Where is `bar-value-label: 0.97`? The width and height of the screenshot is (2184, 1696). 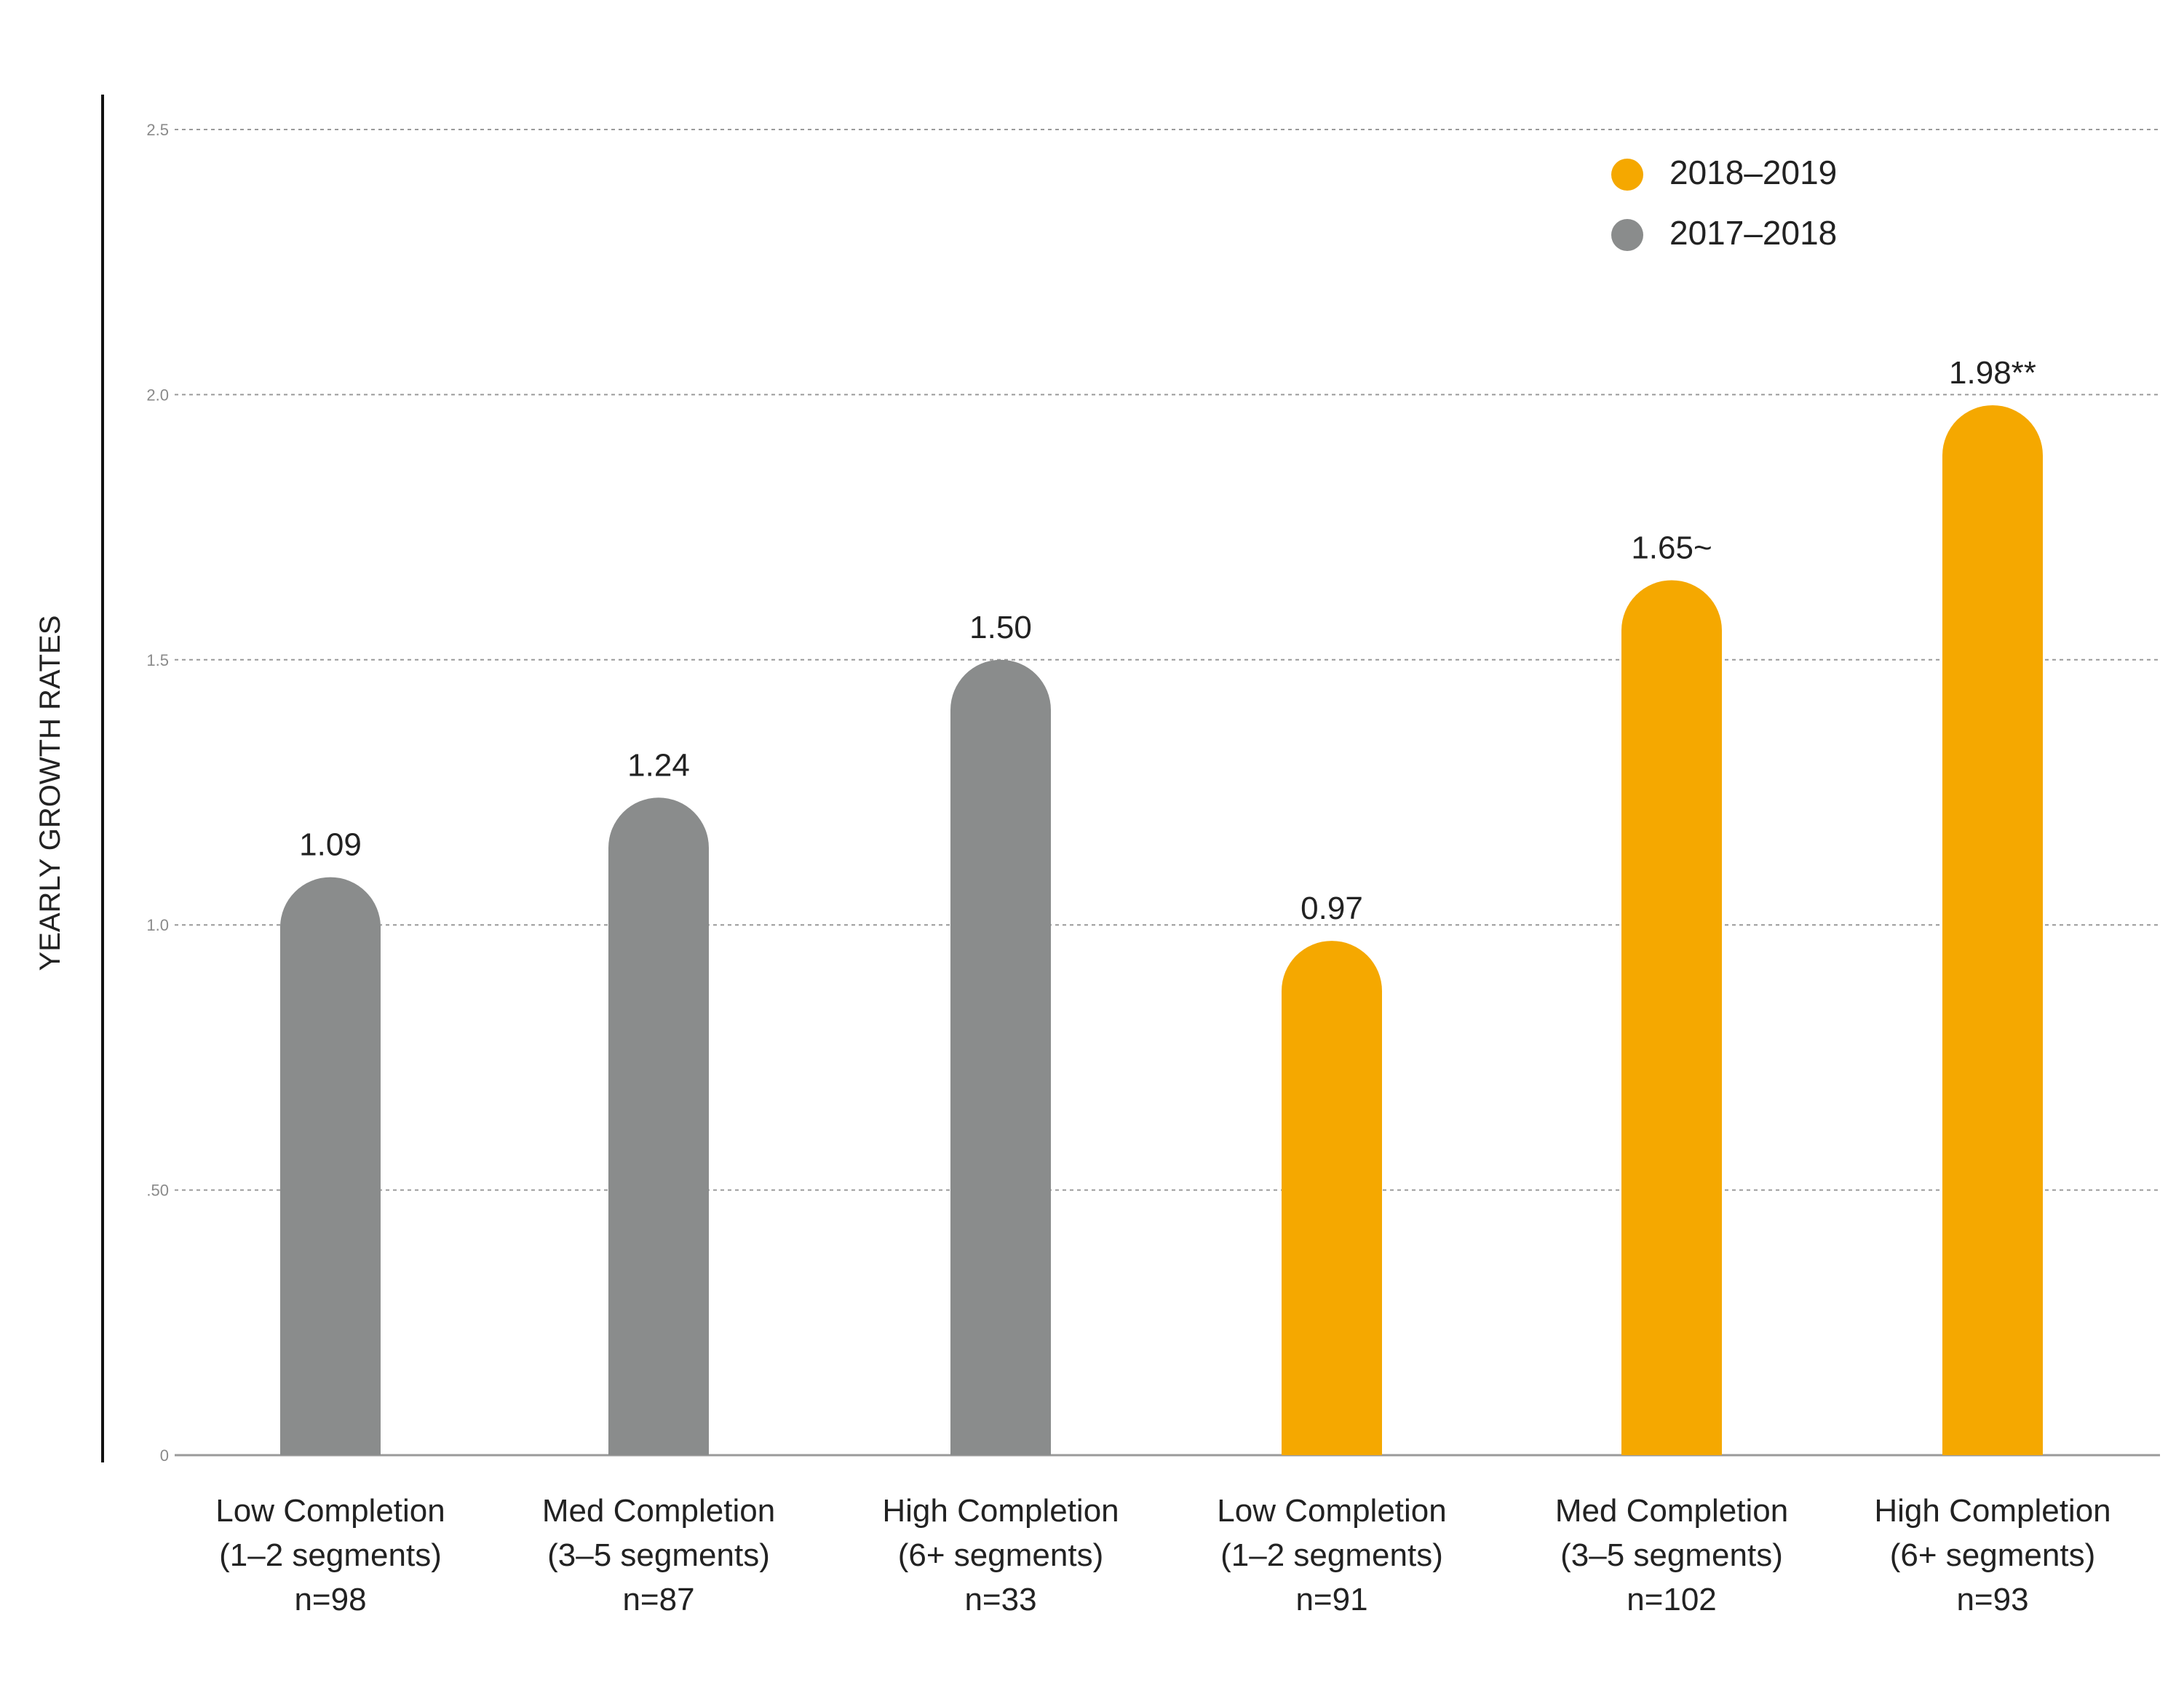
bar-value-label: 0.97 is located at coordinates (1332, 908).